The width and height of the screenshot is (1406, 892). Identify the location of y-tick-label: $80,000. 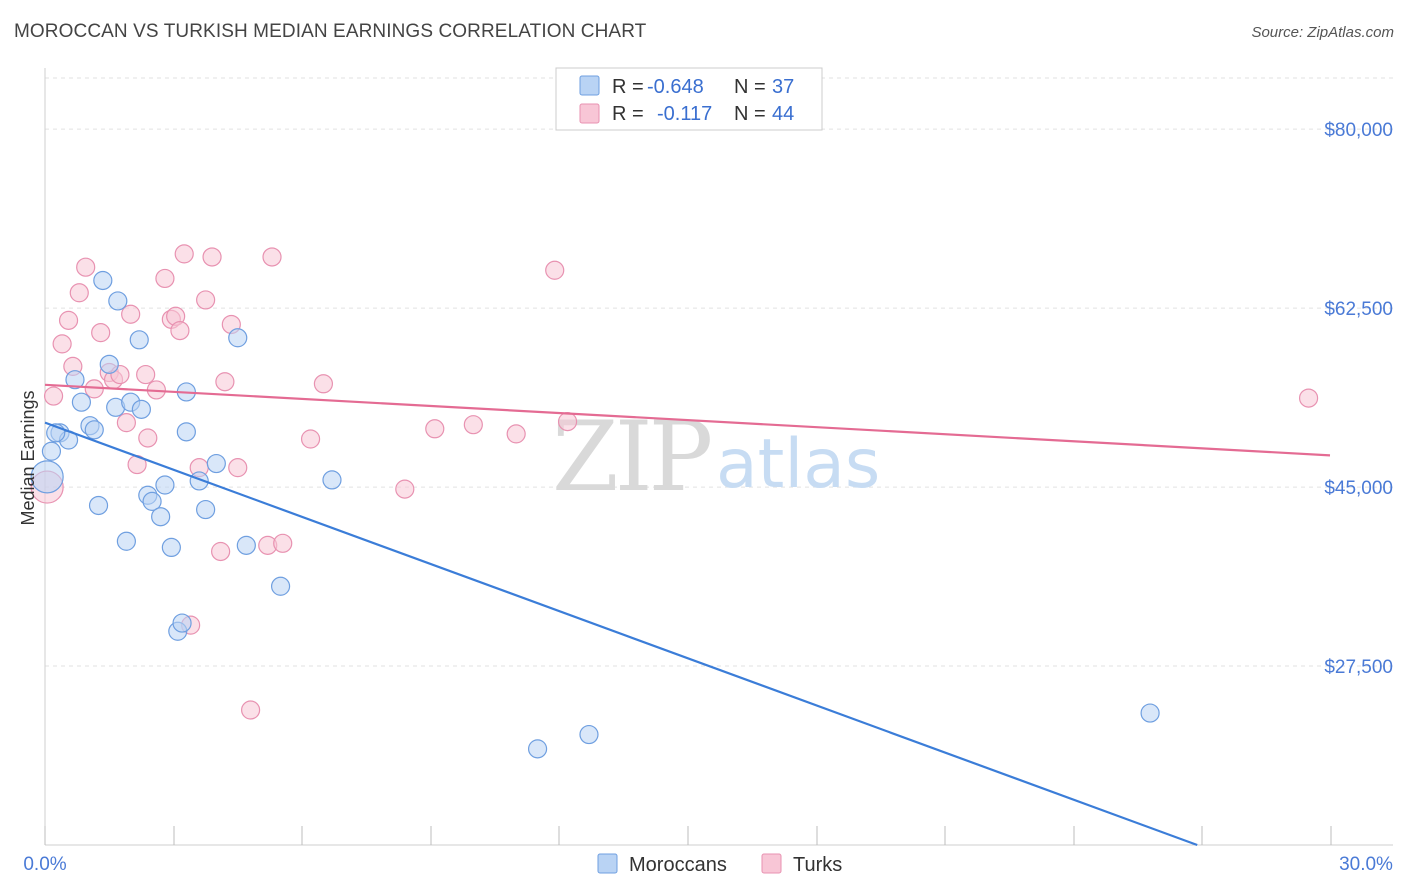
(1358, 130).